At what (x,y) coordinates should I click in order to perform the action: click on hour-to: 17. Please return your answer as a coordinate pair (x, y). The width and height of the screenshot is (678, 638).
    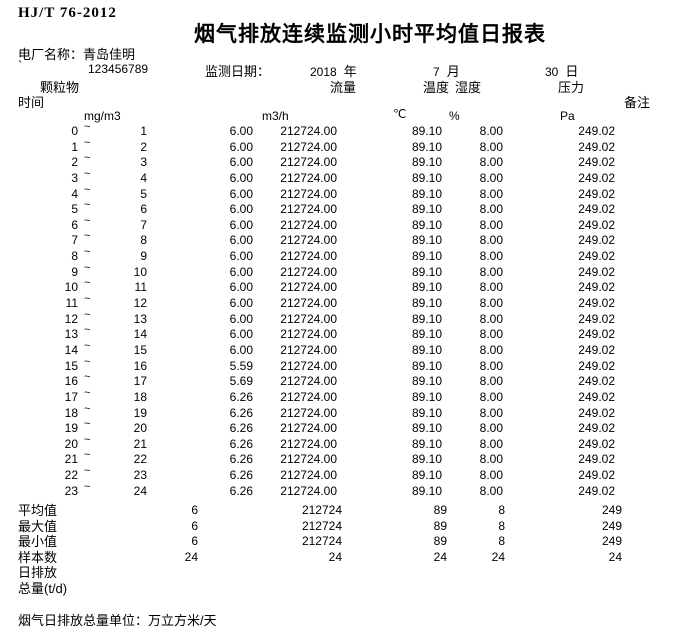
    Looking at the image, I should click on (140, 381).